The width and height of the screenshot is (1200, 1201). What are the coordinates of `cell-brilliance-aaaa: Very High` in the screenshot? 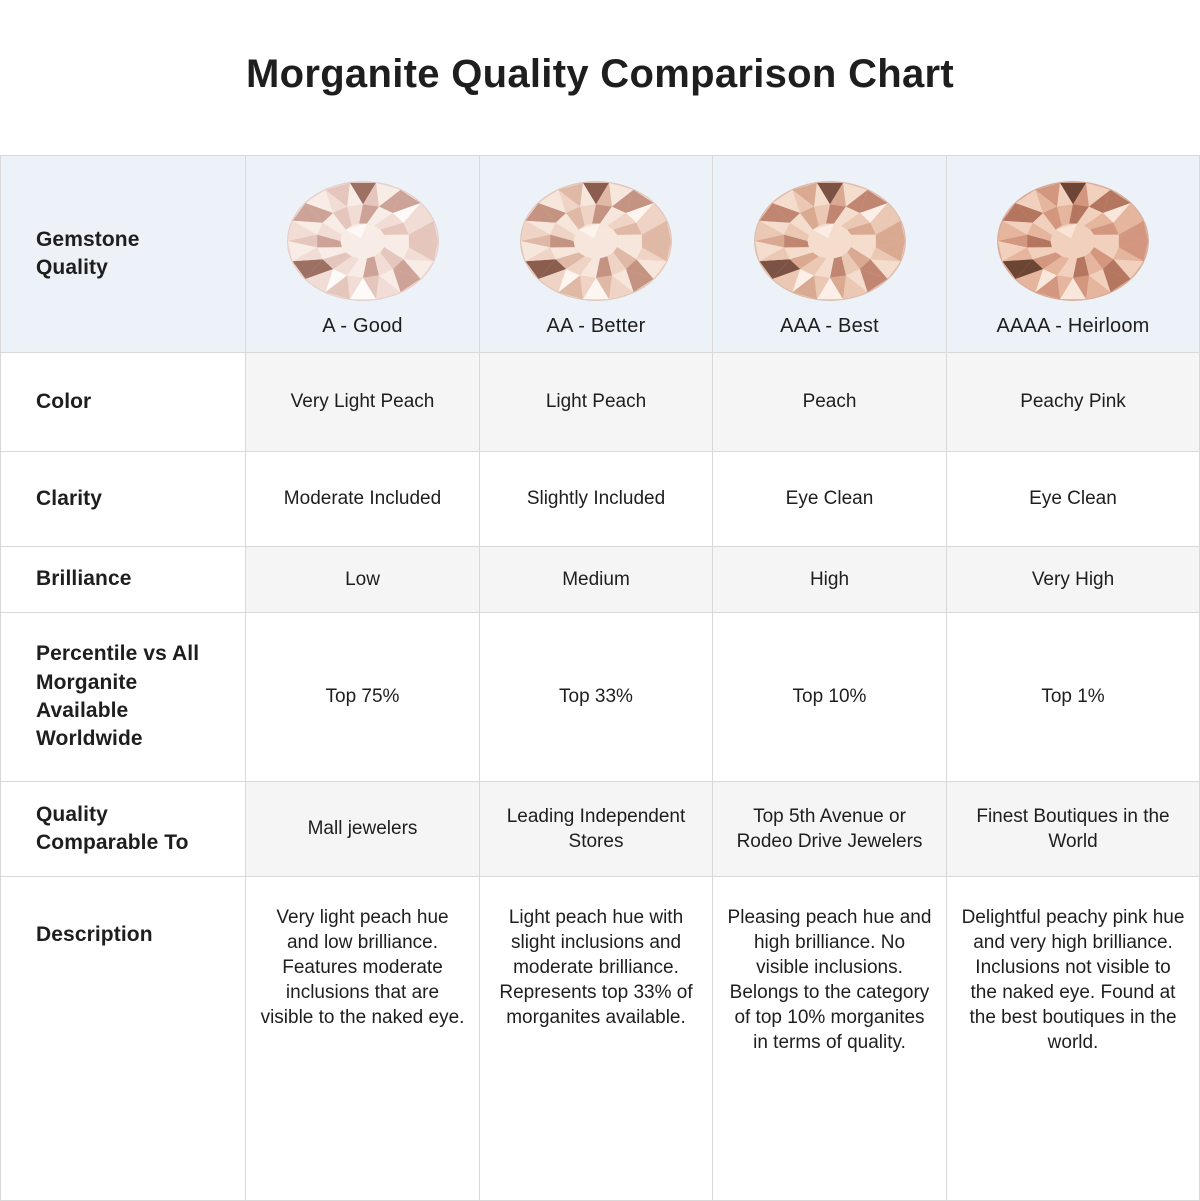 It's located at (1073, 580).